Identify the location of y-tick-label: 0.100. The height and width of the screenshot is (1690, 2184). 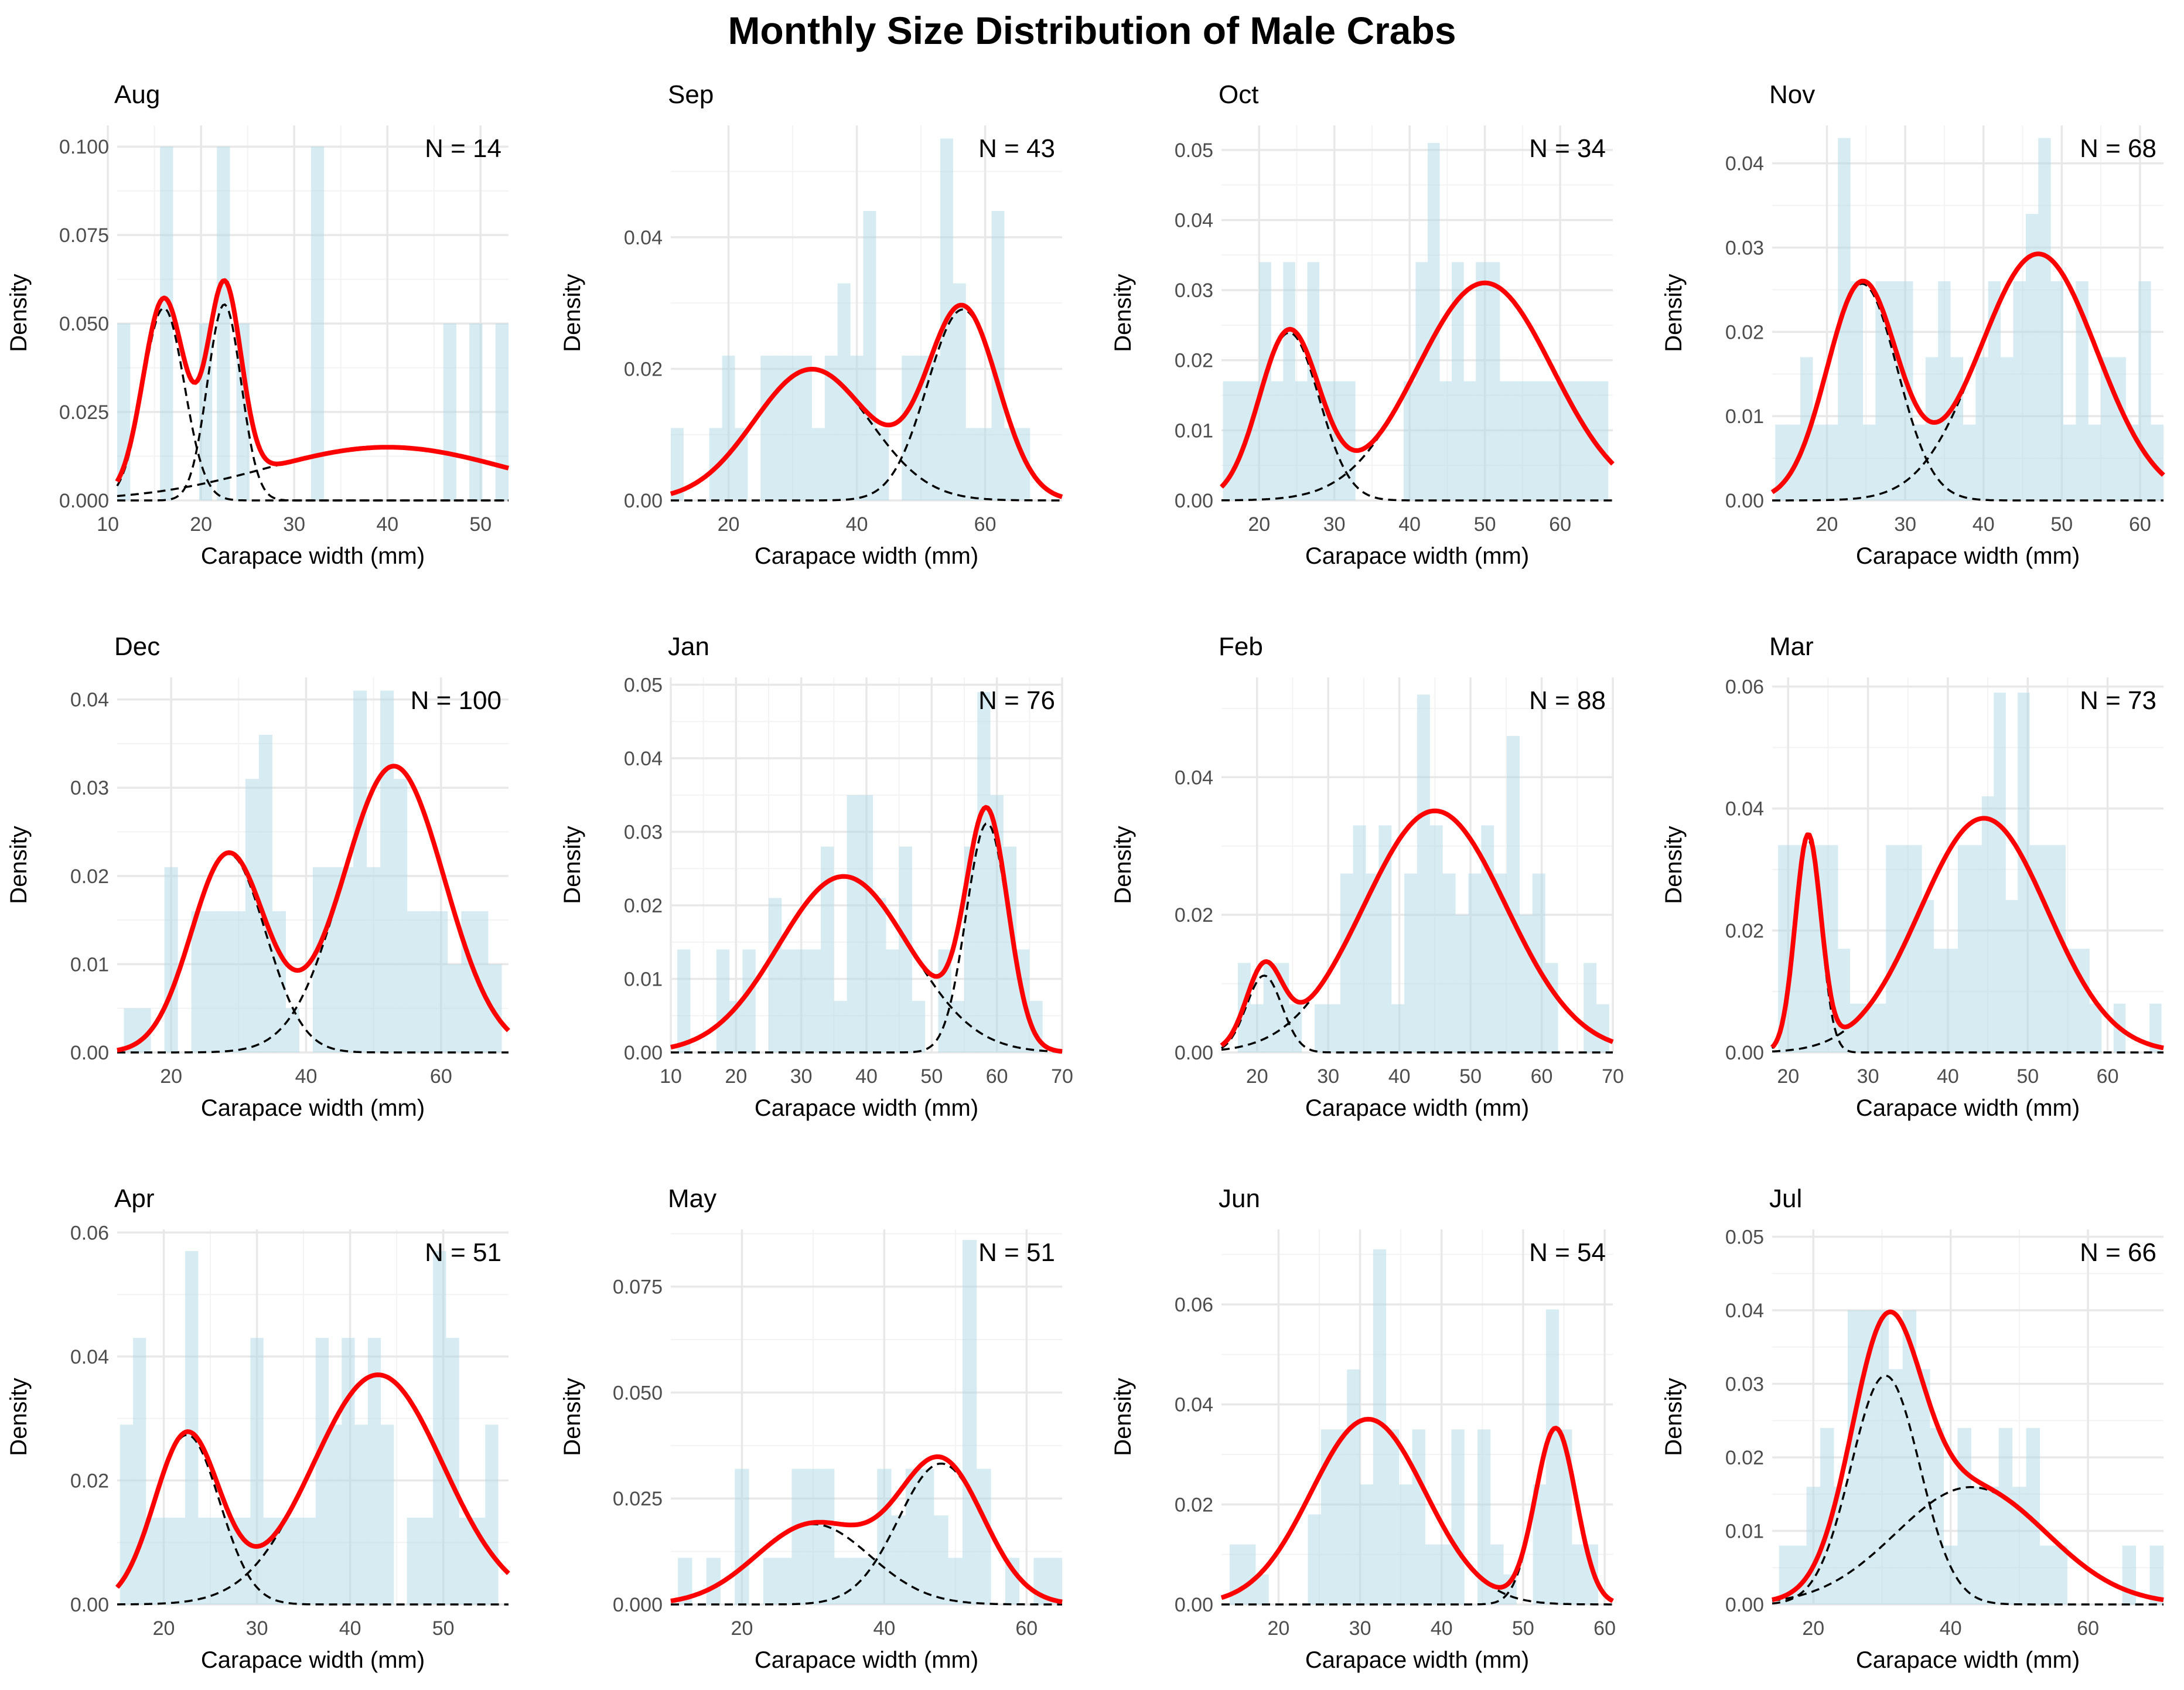
(84, 147).